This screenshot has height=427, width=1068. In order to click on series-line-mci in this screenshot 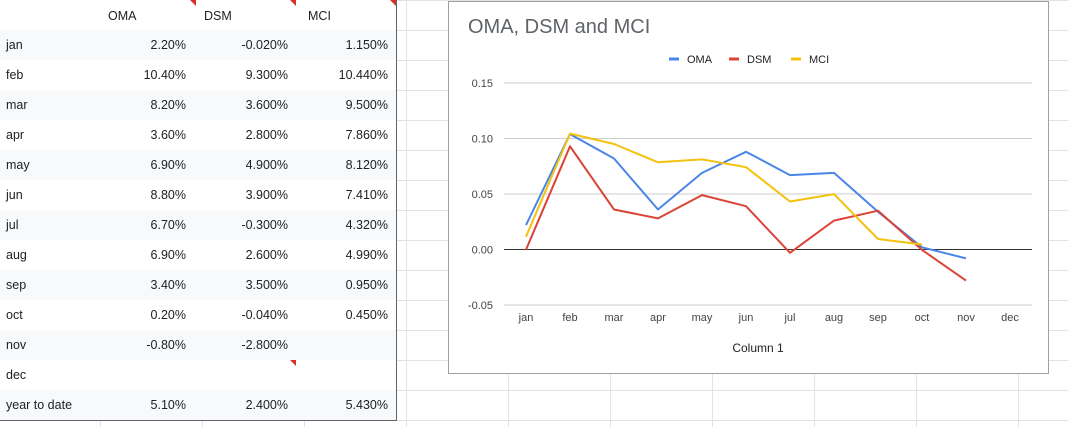, I will do `click(724, 189)`.